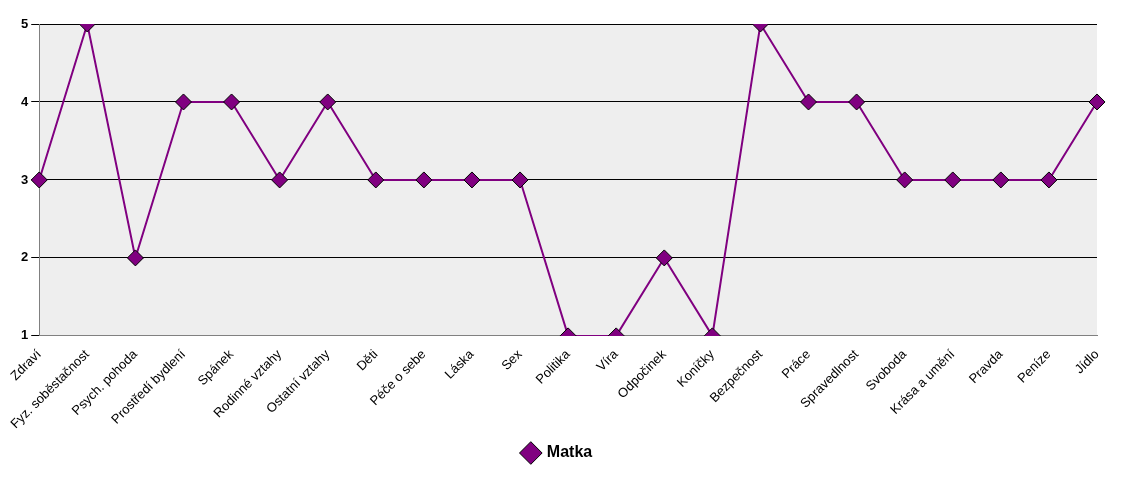 Image resolution: width=1125 pixels, height=483 pixels. What do you see at coordinates (25, 23) in the screenshot?
I see `y-tick-label: 5` at bounding box center [25, 23].